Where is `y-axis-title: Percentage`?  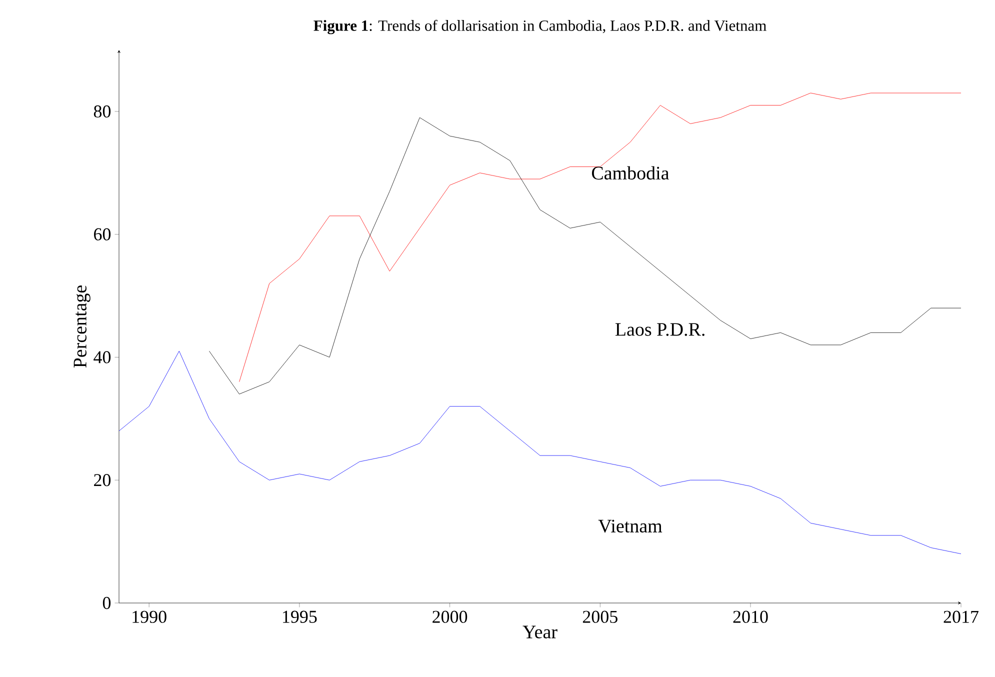 y-axis-title: Percentage is located at coordinates (82, 326).